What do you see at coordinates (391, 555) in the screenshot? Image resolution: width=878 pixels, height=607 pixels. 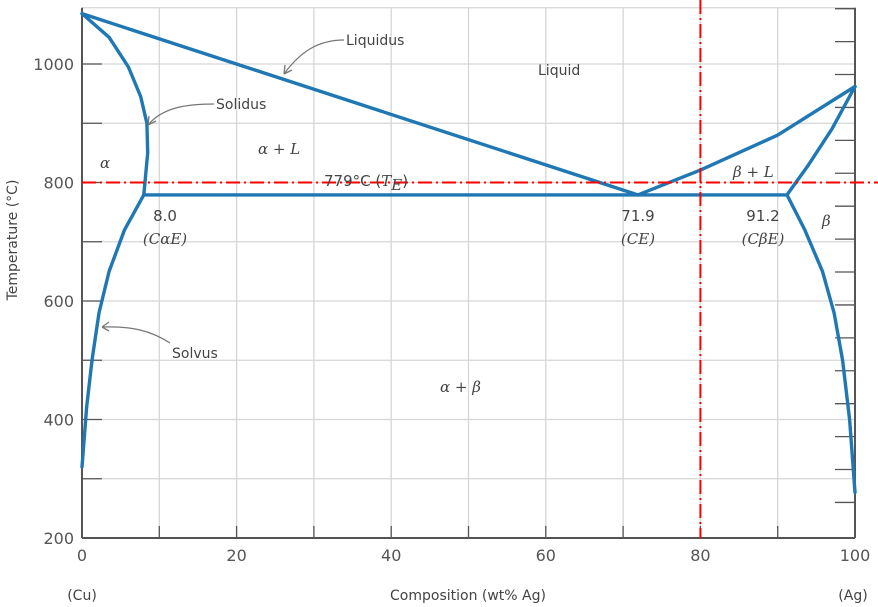 I see `x-tick-label: 40` at bounding box center [391, 555].